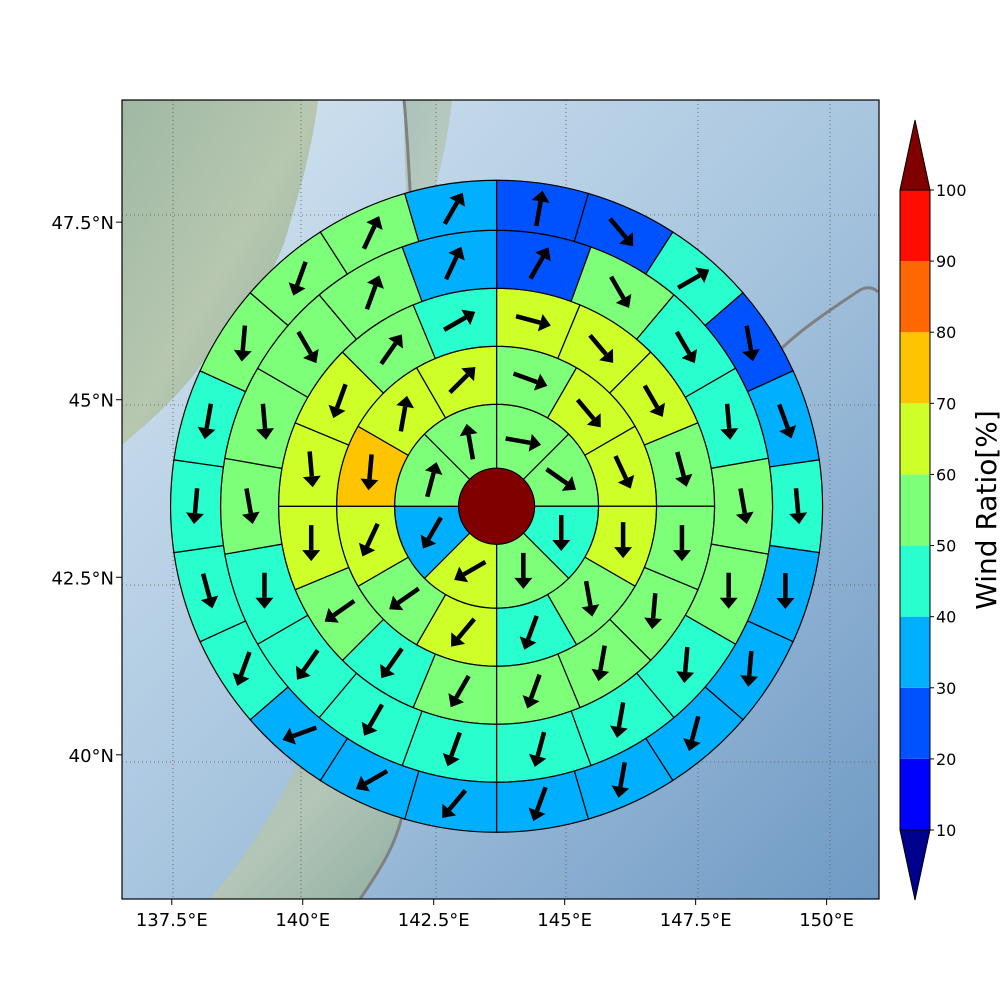 This screenshot has width=1000, height=1000. What do you see at coordinates (949, 510) in the screenshot?
I see `colorbar: 10 20 30 40 50 60 70 80 90 100 Wind Ratio[%]` at bounding box center [949, 510].